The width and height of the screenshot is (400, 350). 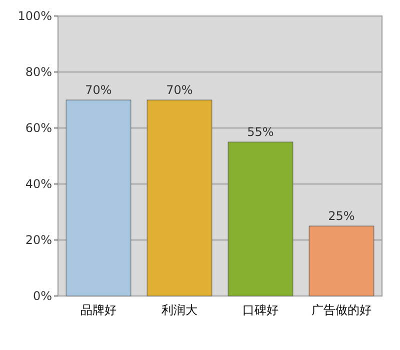 What do you see at coordinates (341, 216) in the screenshot?
I see `data-label: 25%` at bounding box center [341, 216].